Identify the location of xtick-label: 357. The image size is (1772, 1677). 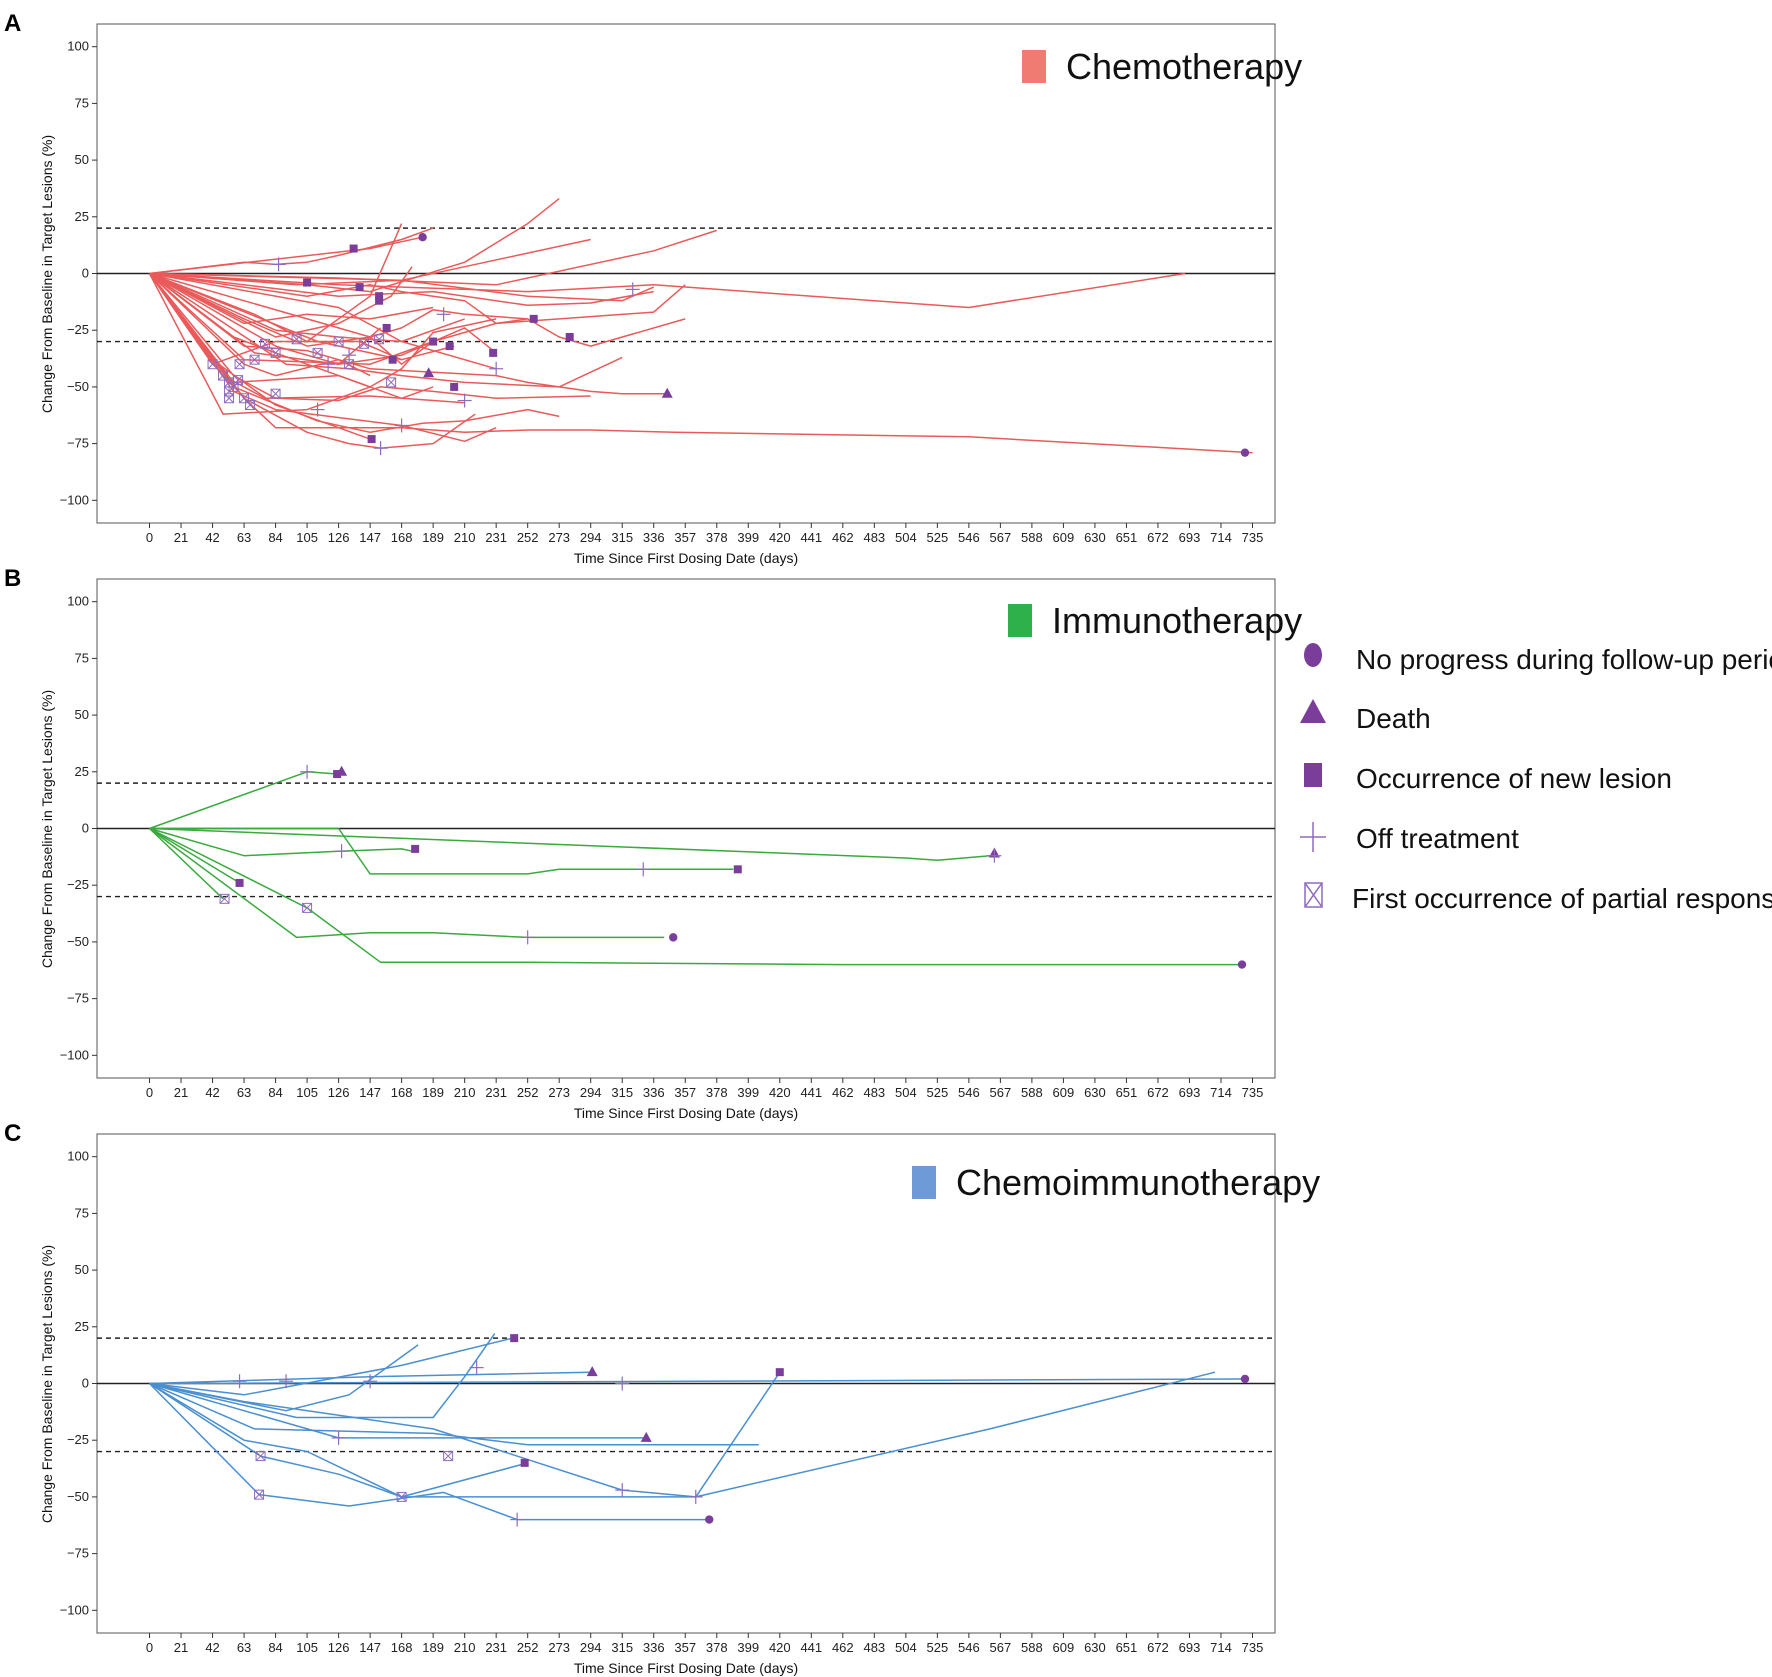
(685, 1647).